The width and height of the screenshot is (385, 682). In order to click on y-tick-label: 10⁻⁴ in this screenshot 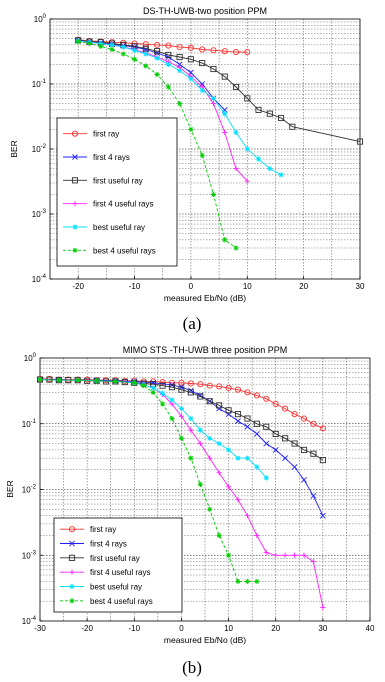, I will do `click(39, 279)`.